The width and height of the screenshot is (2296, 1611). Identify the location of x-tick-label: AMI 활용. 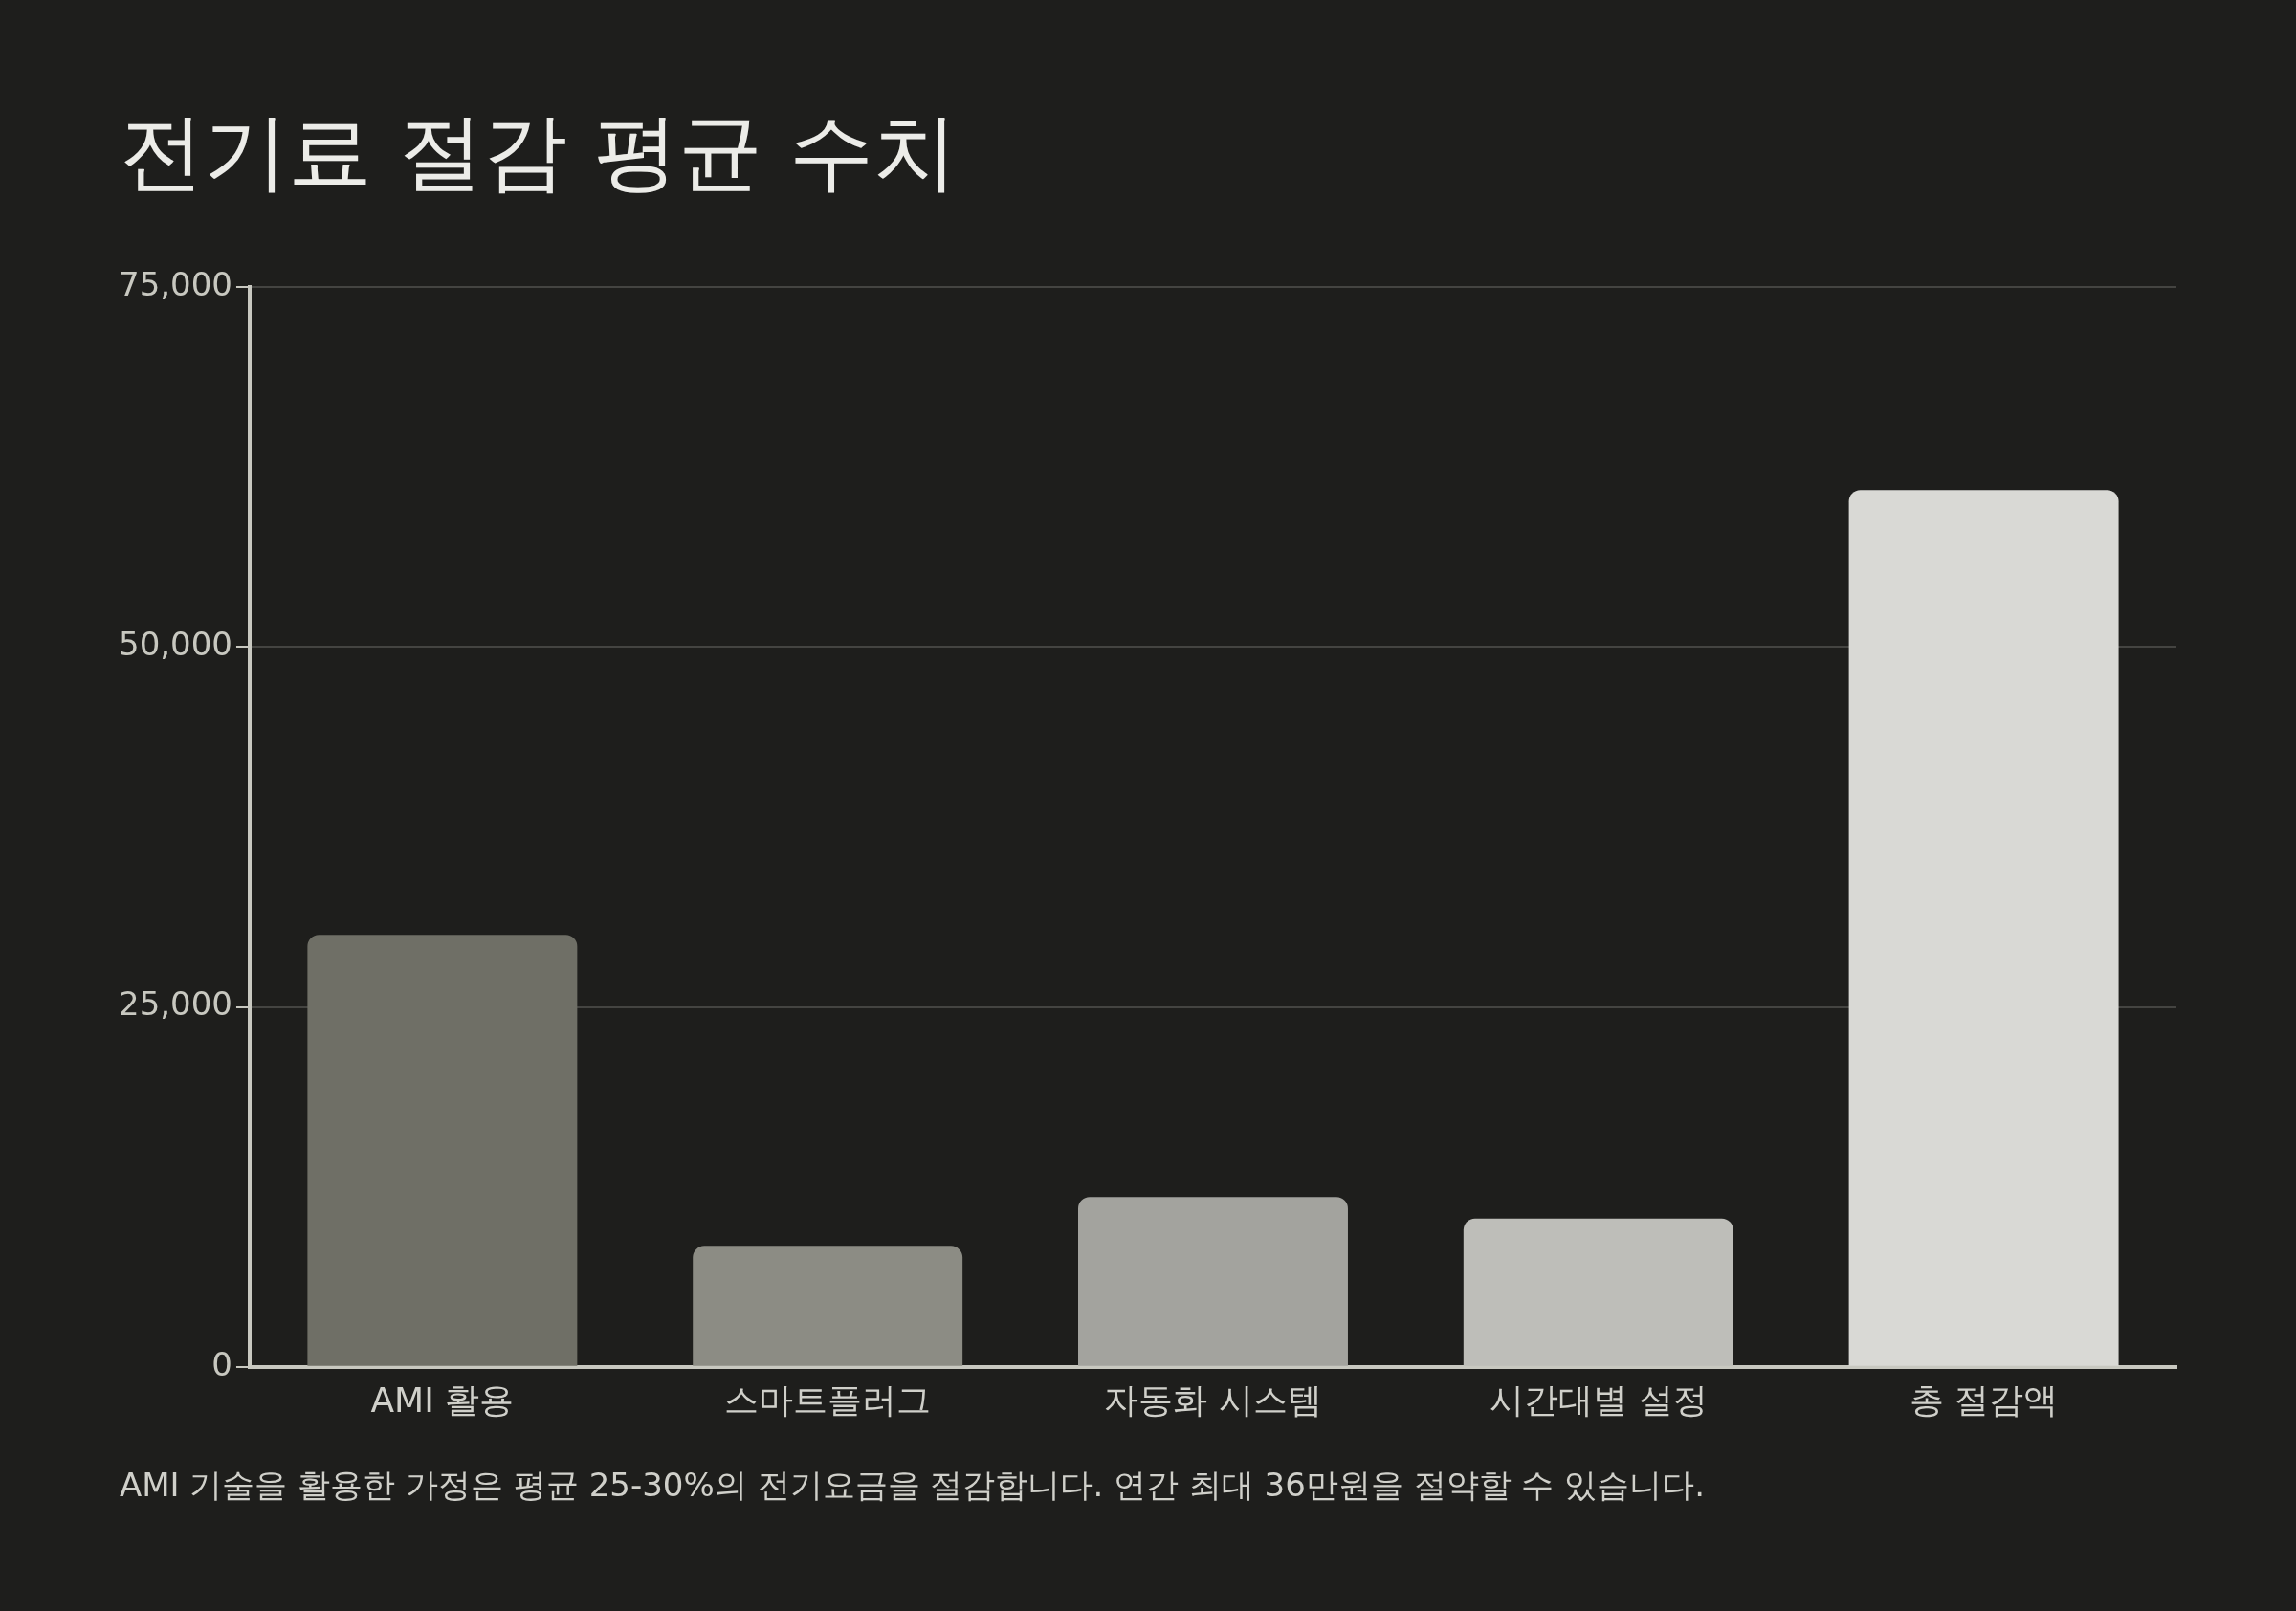
(443, 1399).